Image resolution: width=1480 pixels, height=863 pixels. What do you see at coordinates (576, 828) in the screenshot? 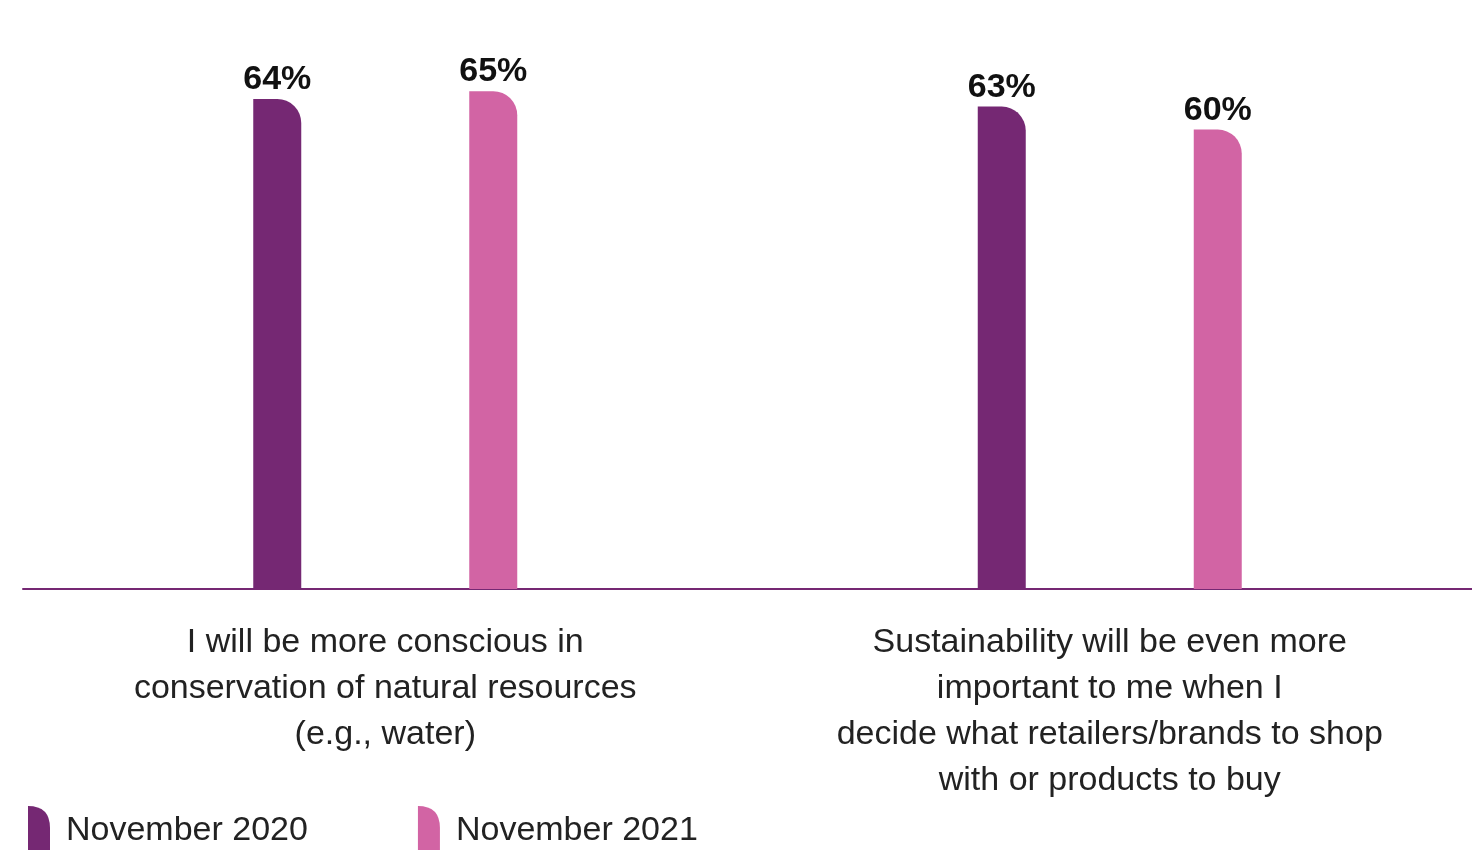
I see `legend-label: November 2021` at bounding box center [576, 828].